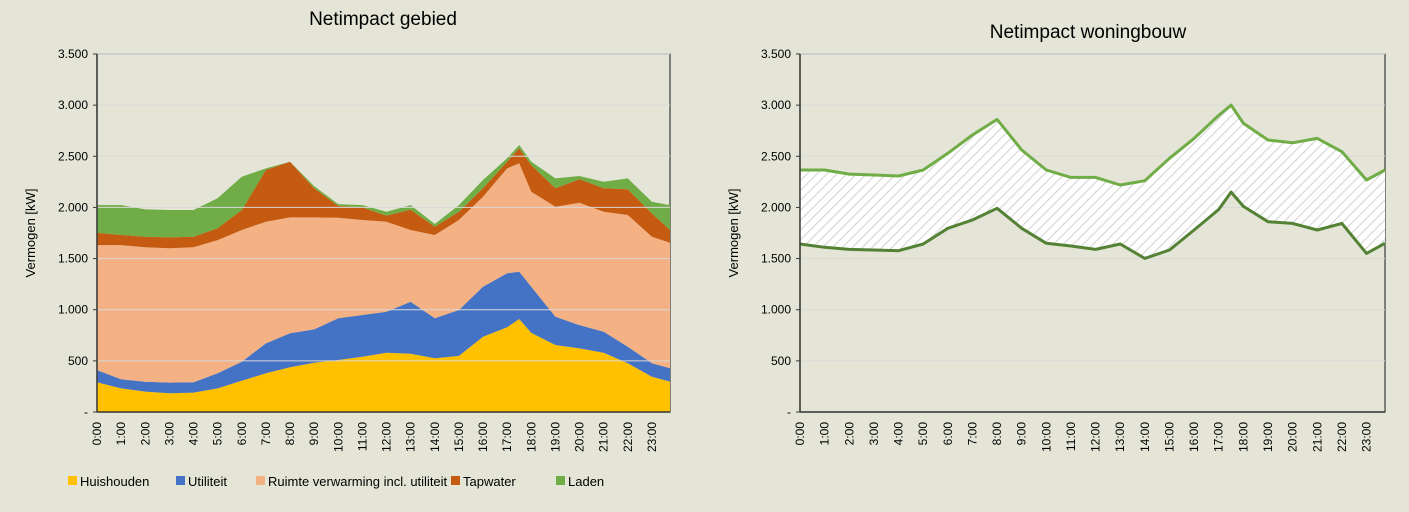 This screenshot has height=512, width=1409. What do you see at coordinates (489, 481) in the screenshot?
I see `legend-label: Tapwater` at bounding box center [489, 481].